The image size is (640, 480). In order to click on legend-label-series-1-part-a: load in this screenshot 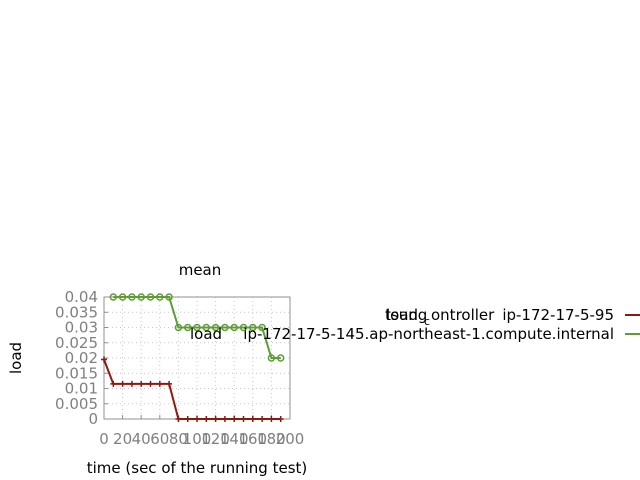, I will do `click(402, 315)`.